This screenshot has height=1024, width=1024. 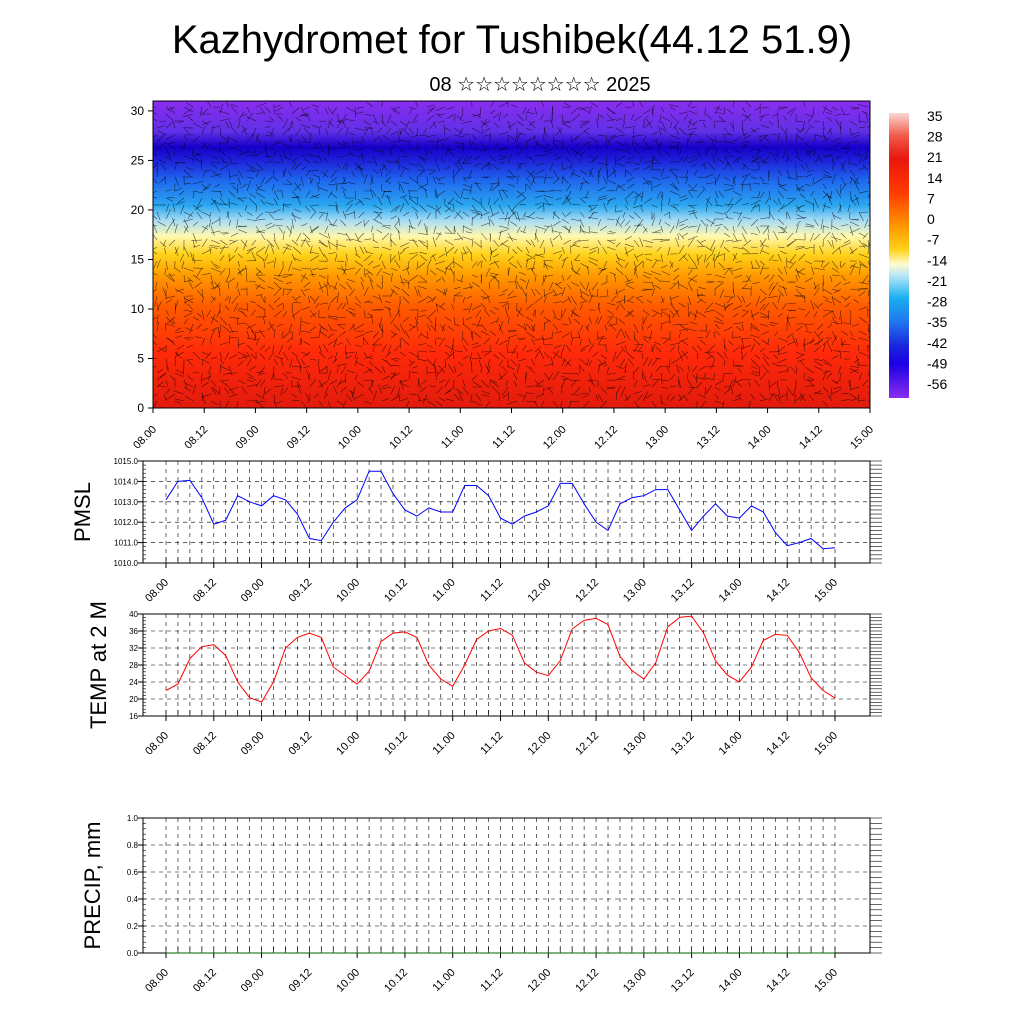 I want to click on x-tick-label: 13.00, so click(x=657, y=438).